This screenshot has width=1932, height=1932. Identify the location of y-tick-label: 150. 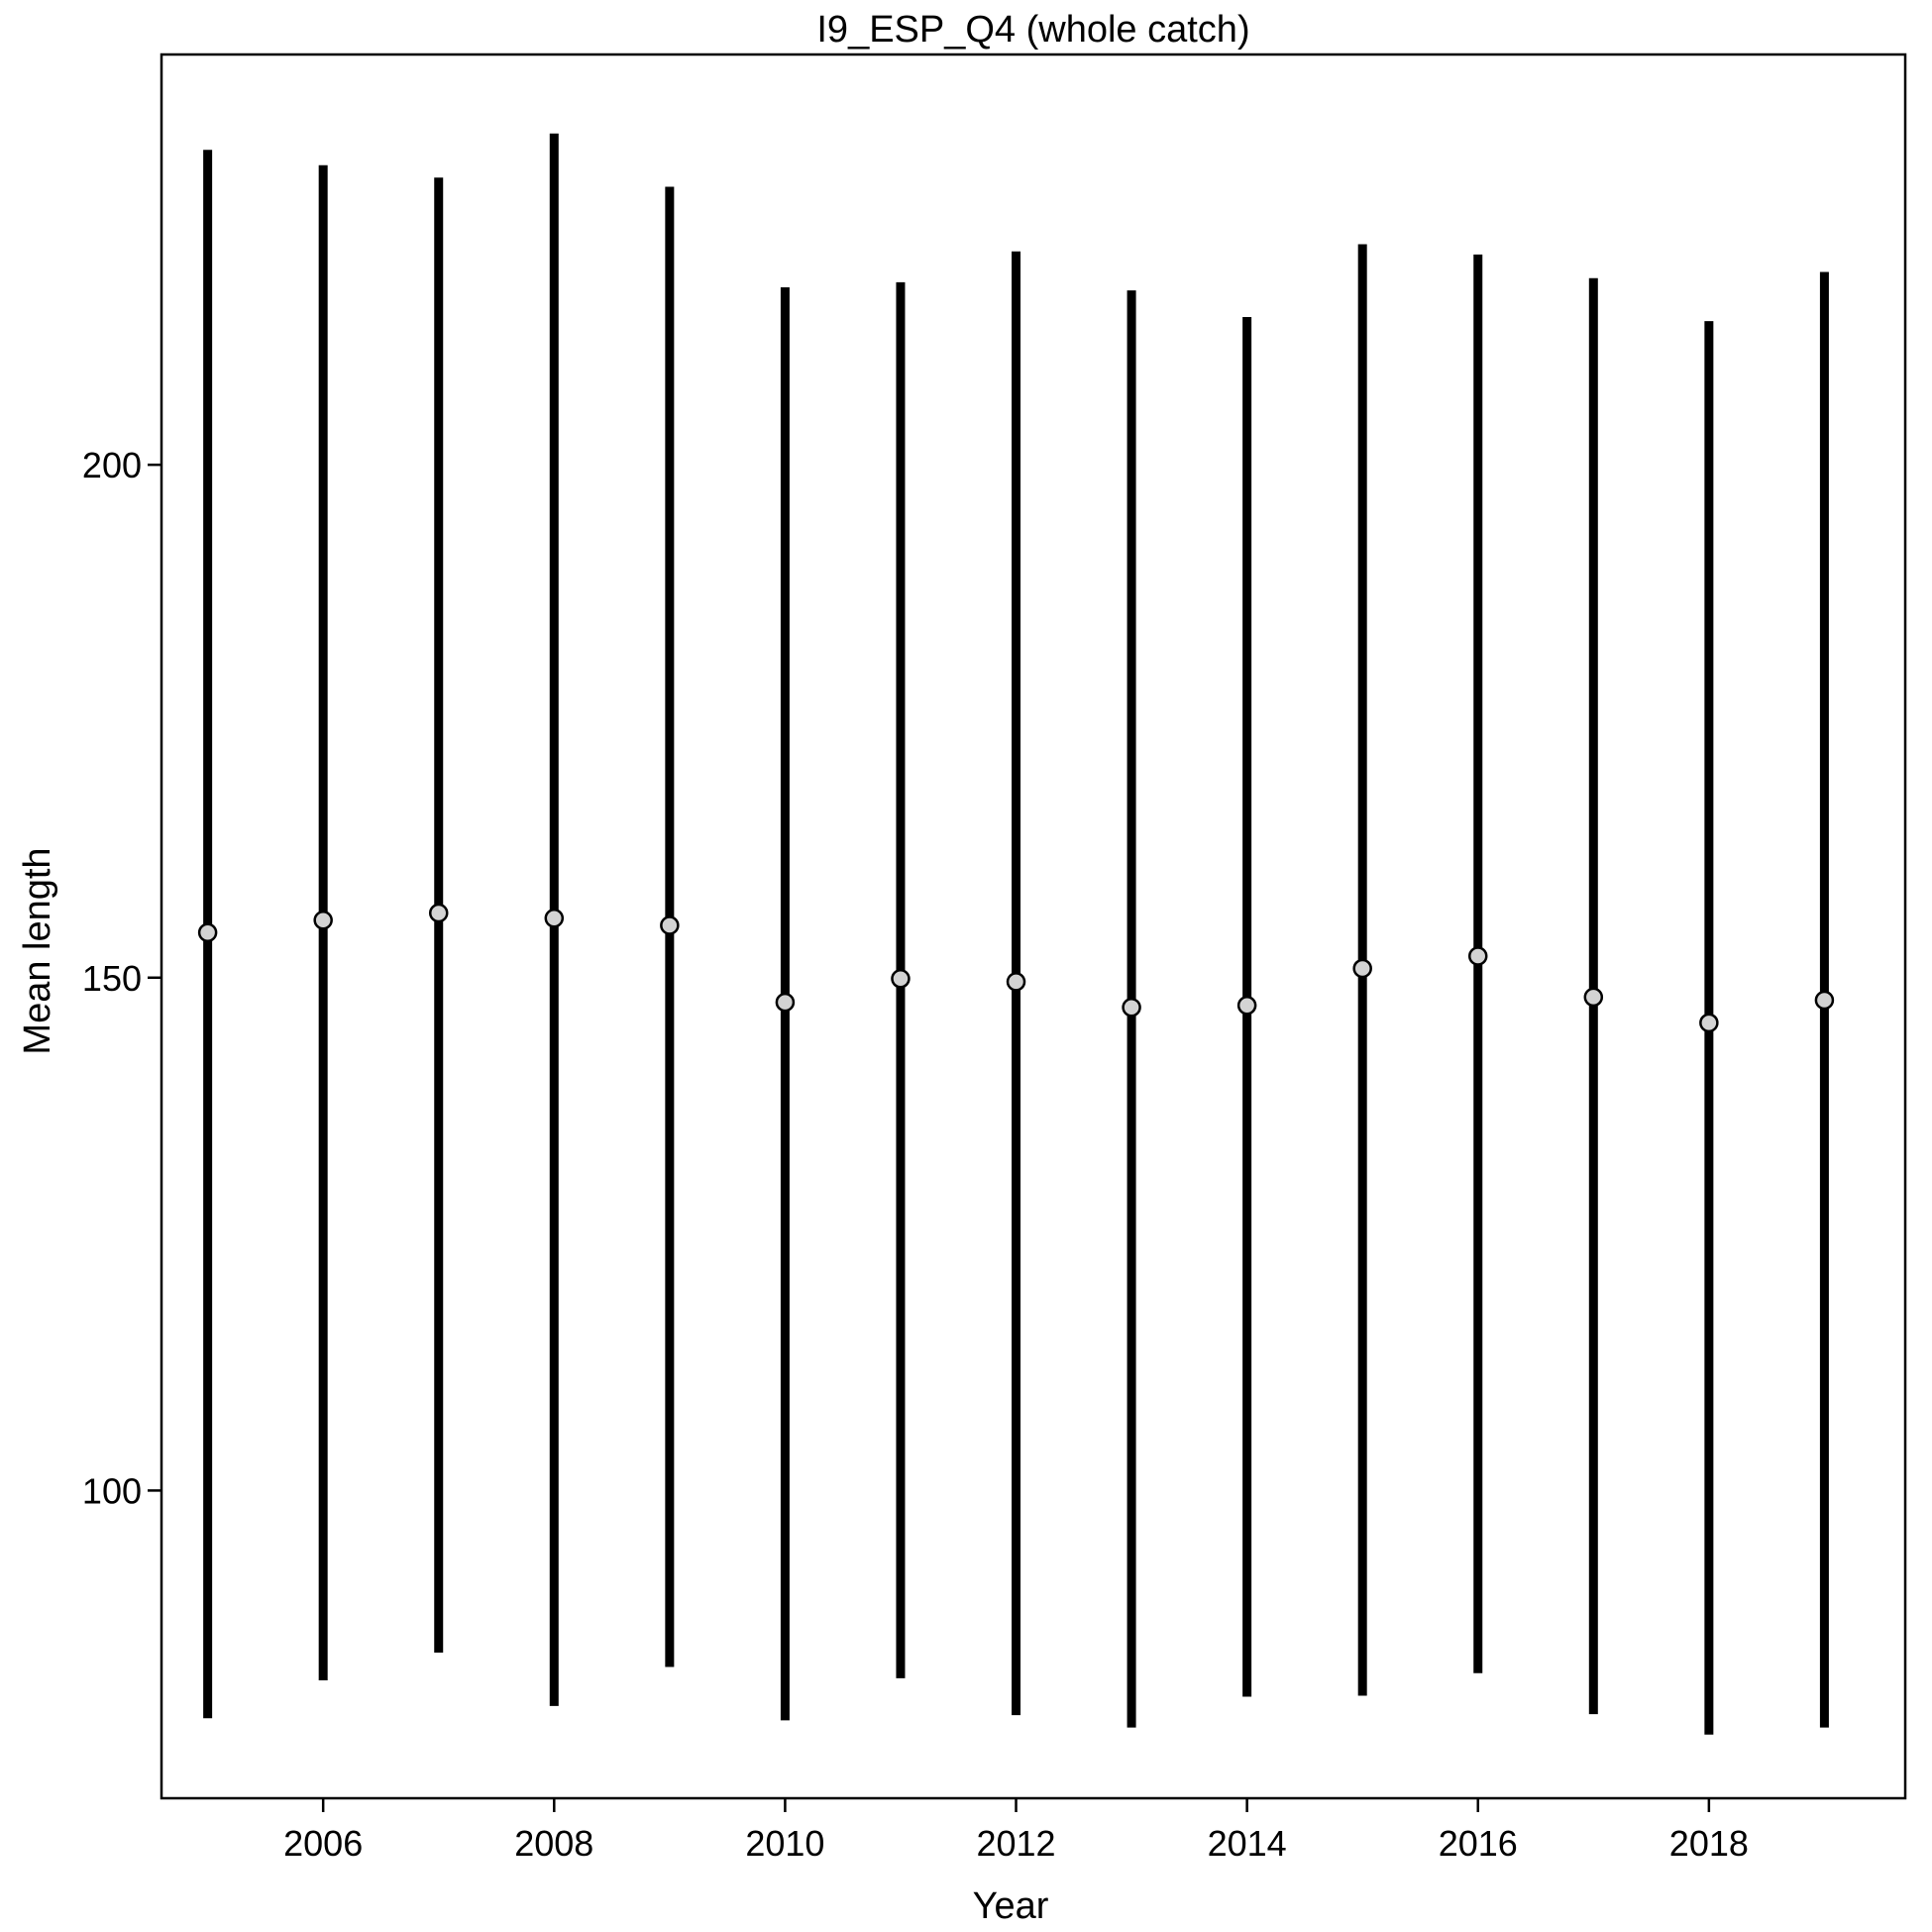
(112, 978).